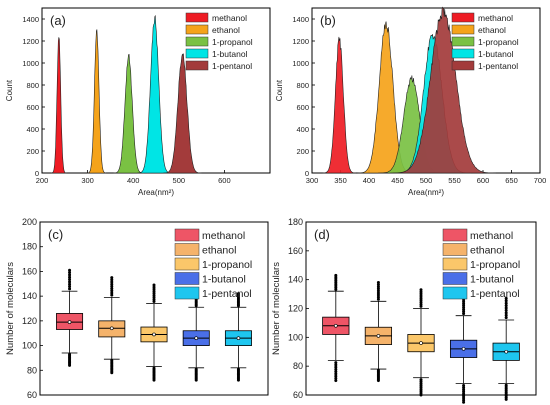  I want to click on box-1-pentanol, so click(238, 337).